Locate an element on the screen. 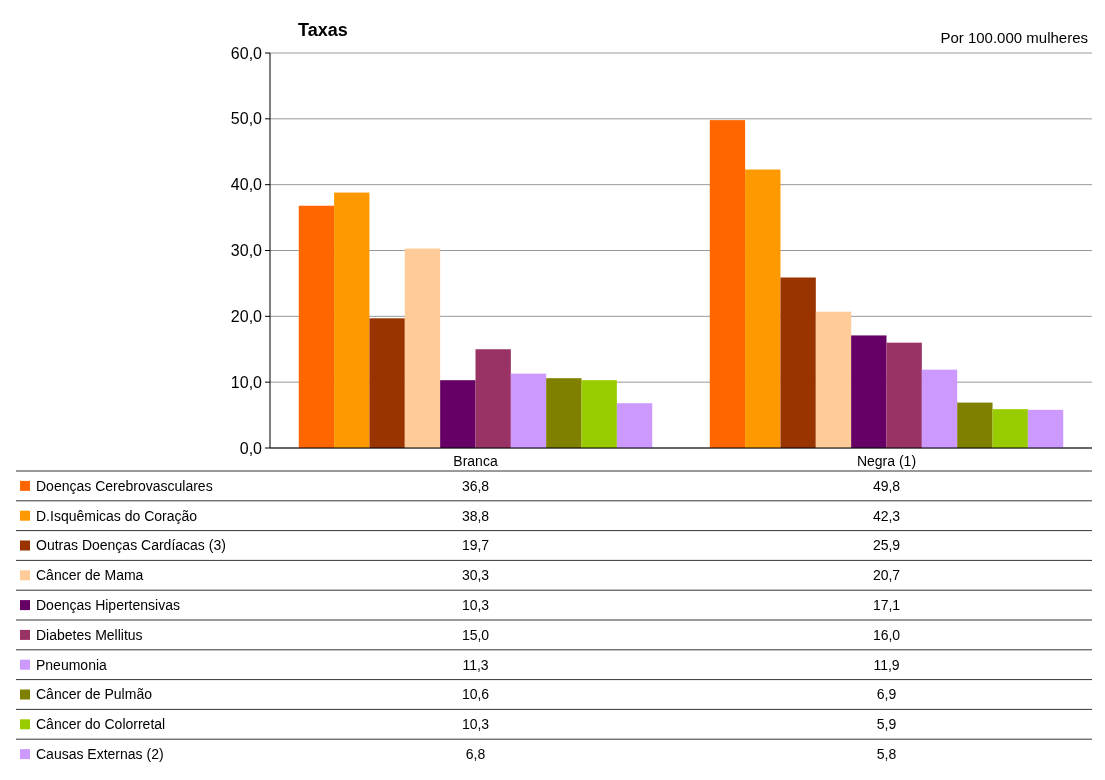  data-label: 49,8 is located at coordinates (886, 485).